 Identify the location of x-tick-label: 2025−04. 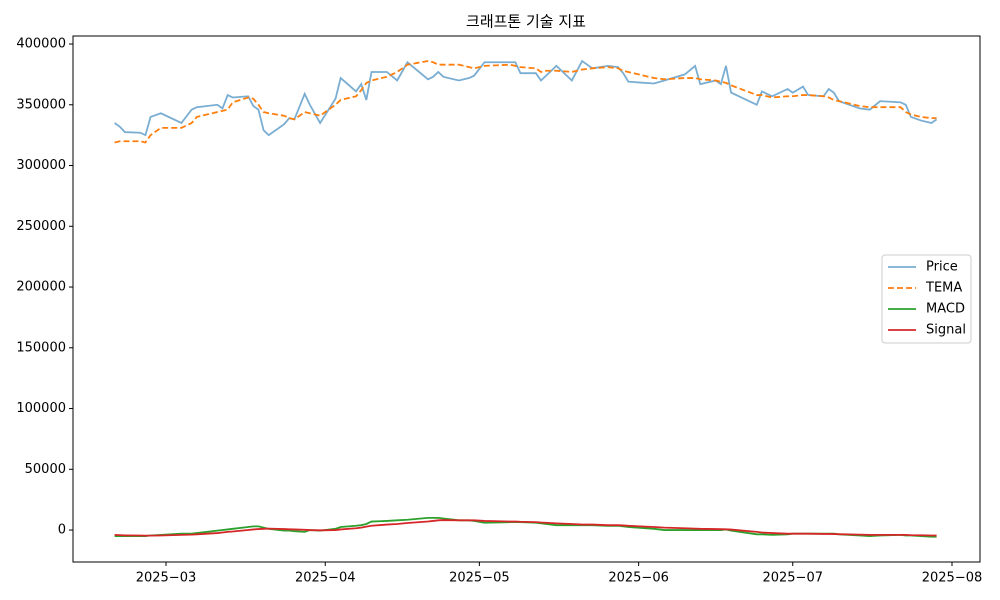
(325, 578).